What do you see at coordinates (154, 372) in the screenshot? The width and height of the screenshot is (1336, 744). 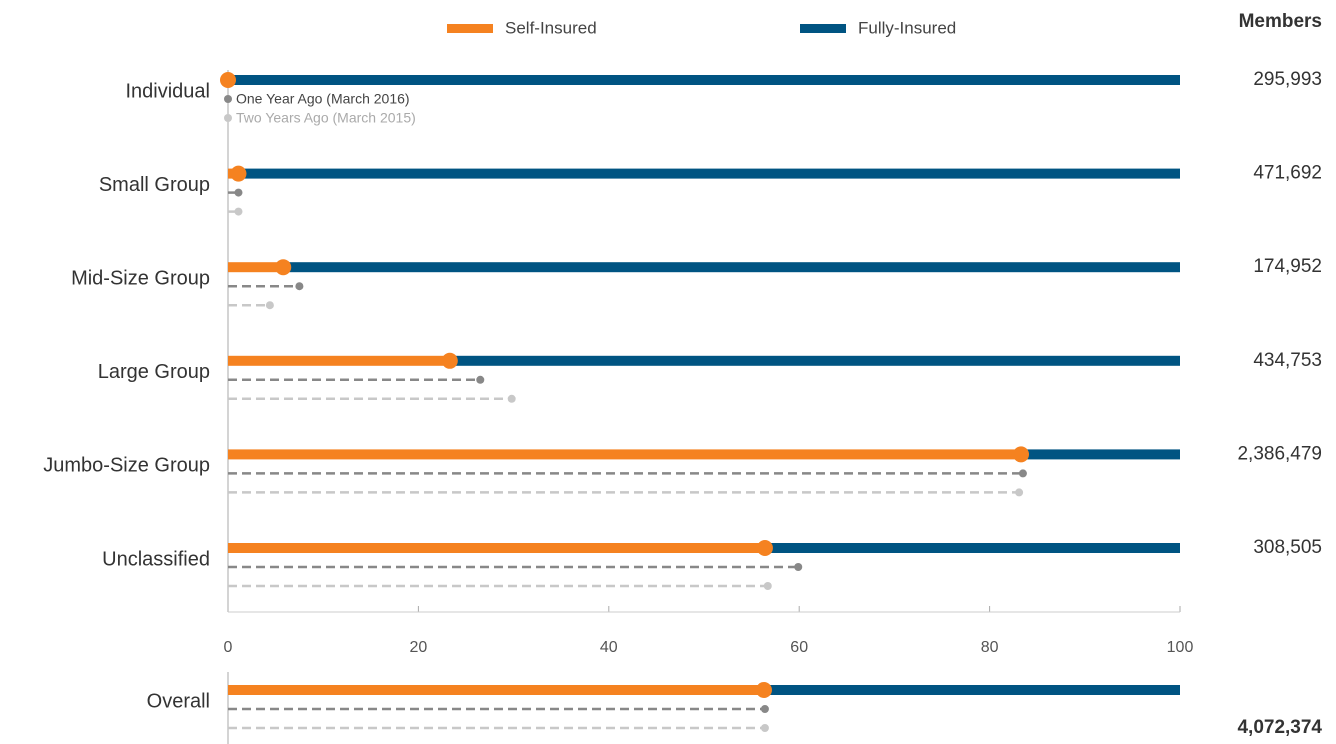 I see `category-label: Large Group` at bounding box center [154, 372].